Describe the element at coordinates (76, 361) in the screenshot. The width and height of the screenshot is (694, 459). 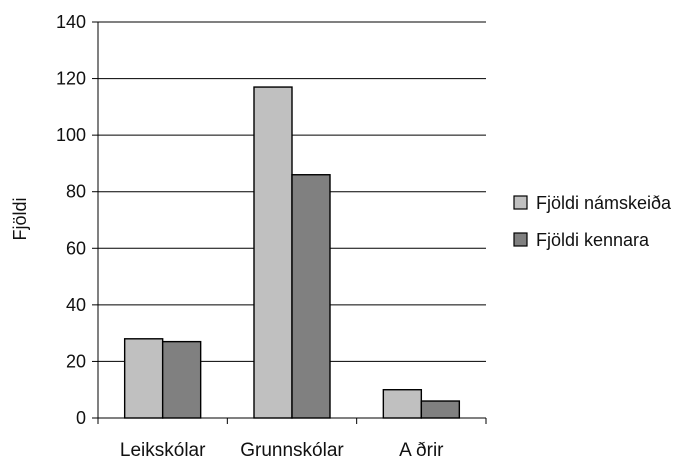
I see `y-tick-label: 20` at that location.